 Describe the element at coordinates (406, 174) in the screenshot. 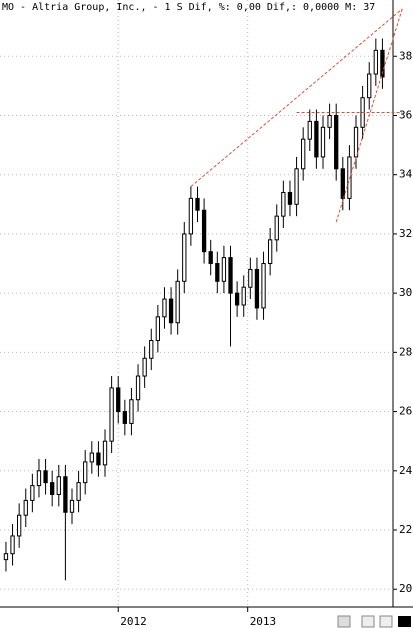

I see `y-tick-label: 34` at that location.